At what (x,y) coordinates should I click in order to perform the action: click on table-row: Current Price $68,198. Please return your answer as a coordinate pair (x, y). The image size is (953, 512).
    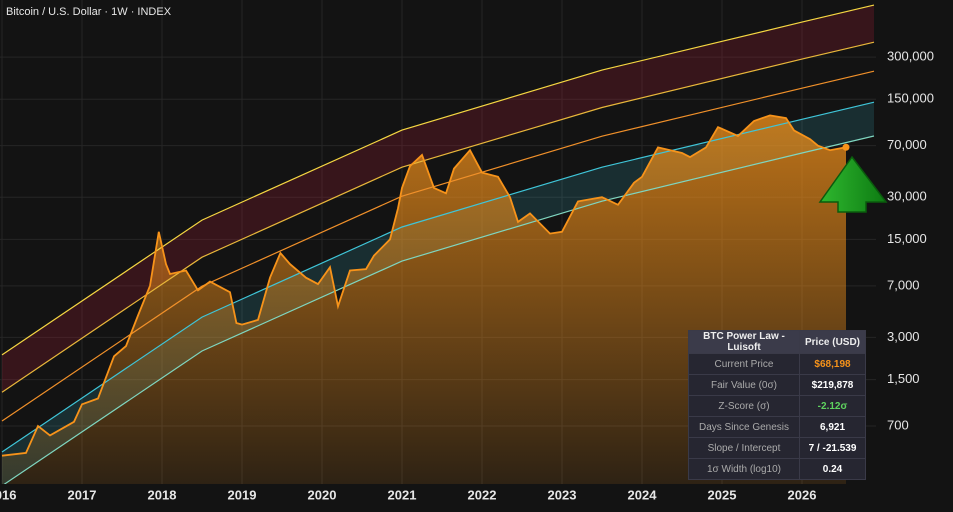
    Looking at the image, I should click on (777, 364).